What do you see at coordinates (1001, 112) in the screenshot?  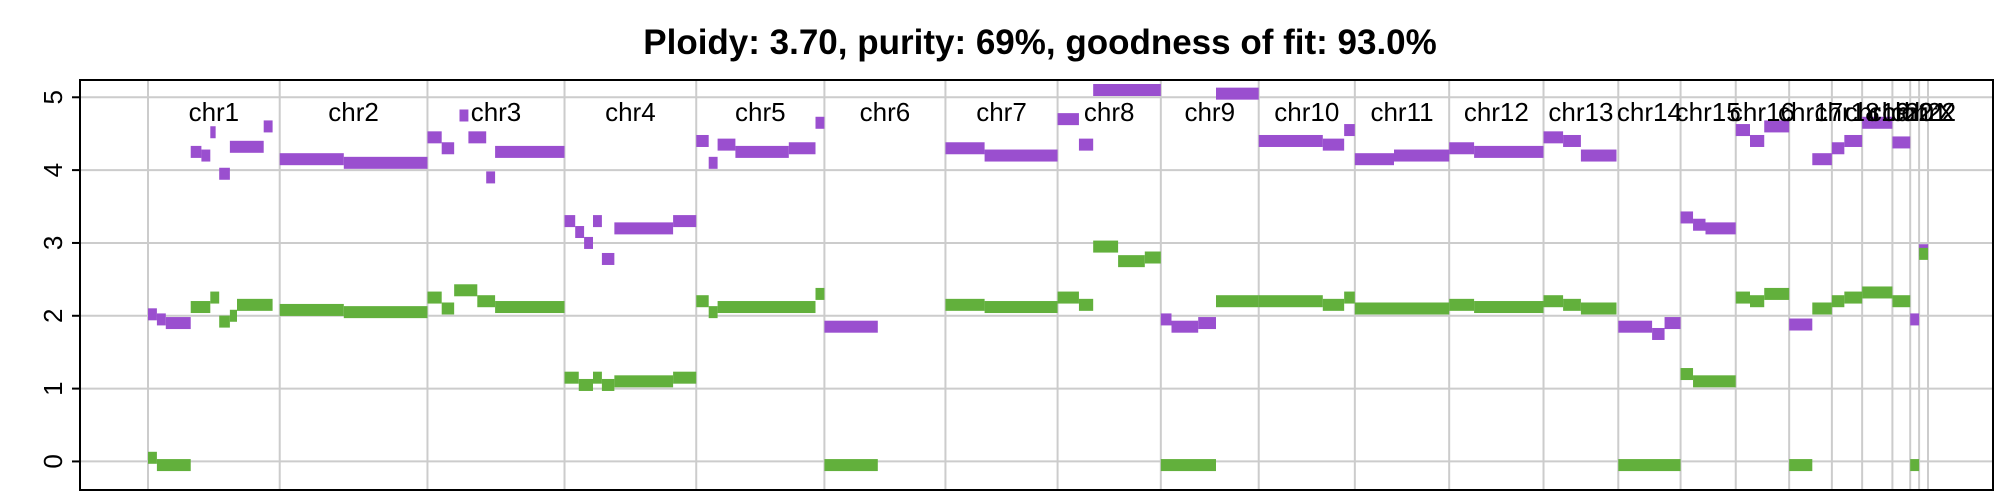 I see `chr-label-chr7: chr7` at bounding box center [1001, 112].